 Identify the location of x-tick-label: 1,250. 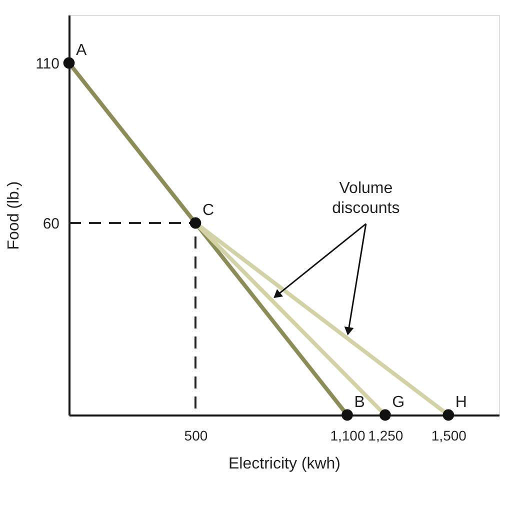
(386, 436).